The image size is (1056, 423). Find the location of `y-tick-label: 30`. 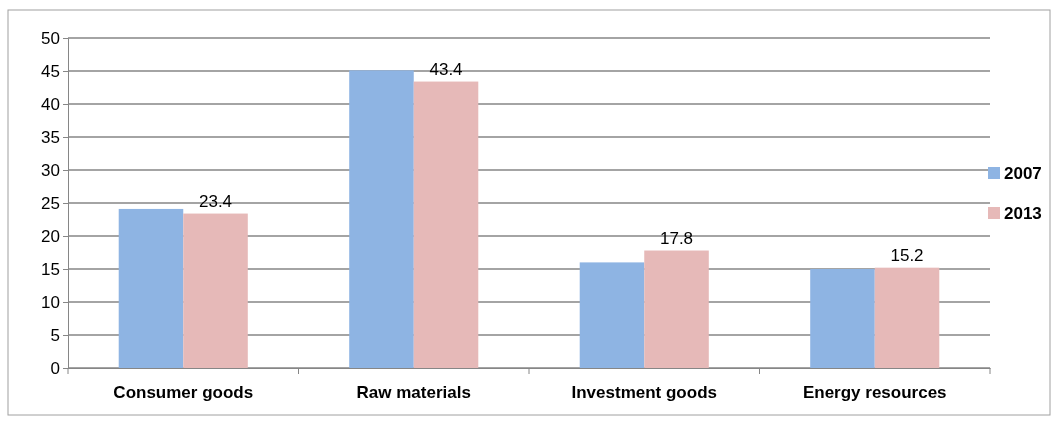

y-tick-label: 30 is located at coordinates (50, 170).